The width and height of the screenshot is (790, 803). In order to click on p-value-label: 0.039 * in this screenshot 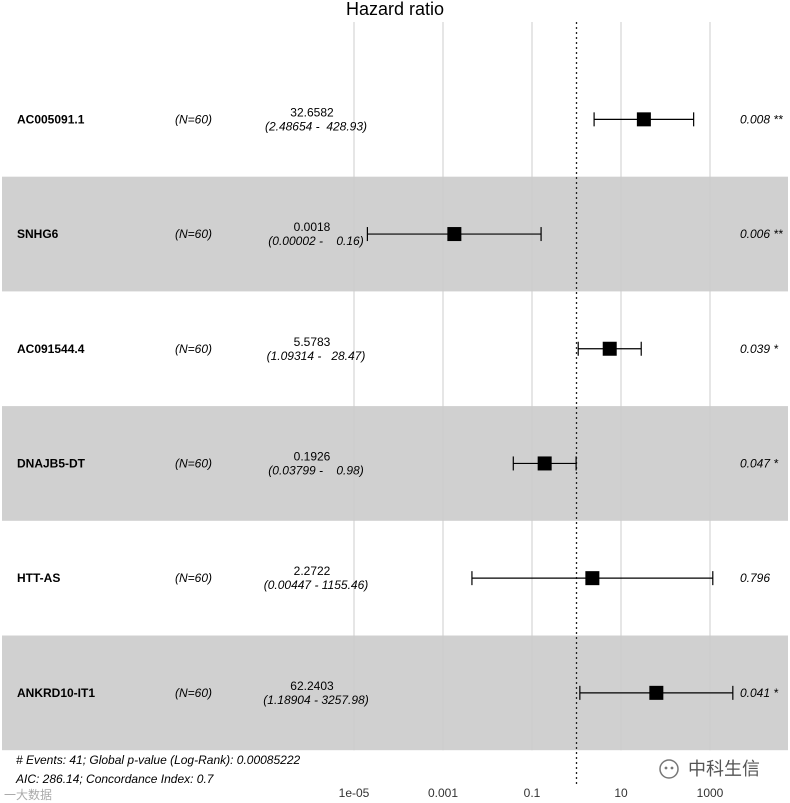, I will do `click(759, 349)`.